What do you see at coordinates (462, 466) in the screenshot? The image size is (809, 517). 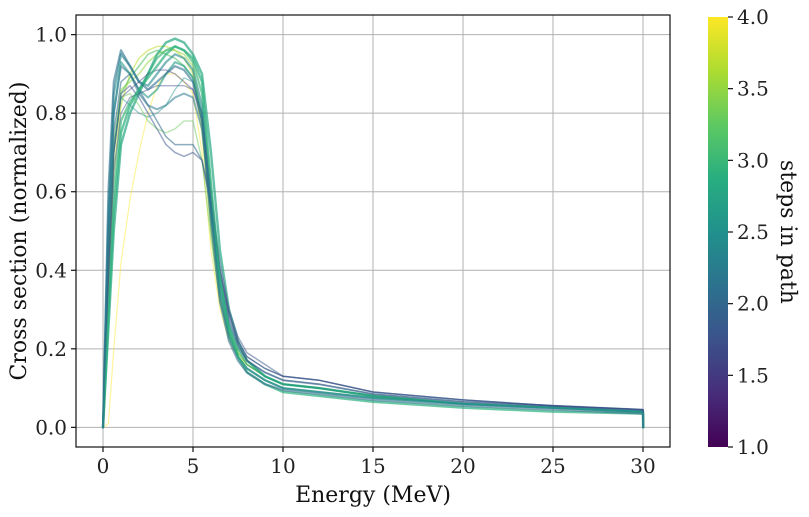 I see `x-tick-label: 20` at bounding box center [462, 466].